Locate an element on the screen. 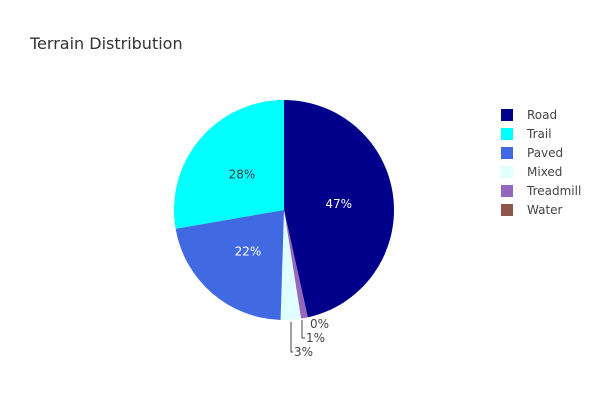  pie-slice-path-trail is located at coordinates (229, 164).